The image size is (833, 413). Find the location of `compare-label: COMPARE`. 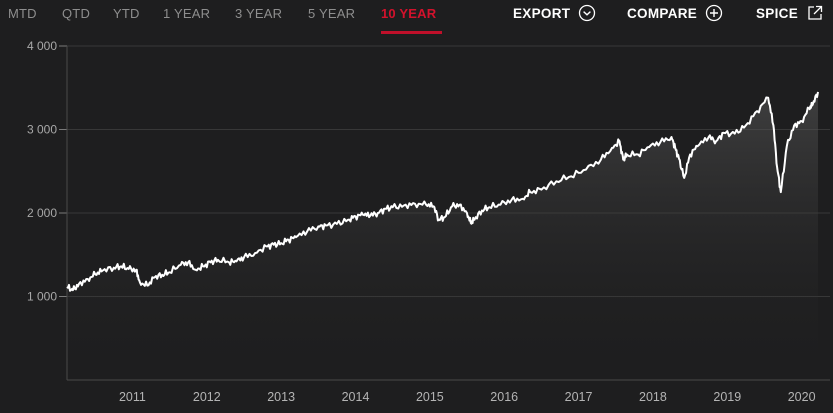

compare-label: COMPARE is located at coordinates (662, 13).